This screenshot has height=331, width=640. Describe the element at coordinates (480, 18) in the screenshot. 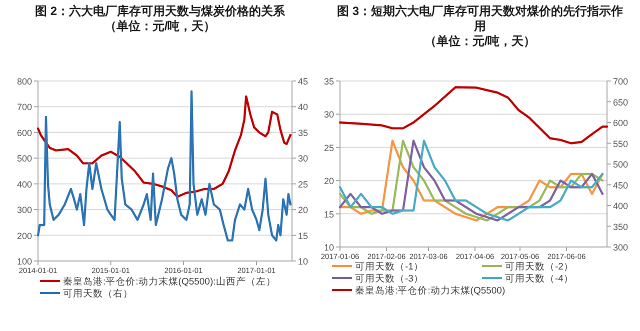

I see `chart-title: 图 3：短期六大电厂库存可用天数对煤价的先行指示作用` at that location.